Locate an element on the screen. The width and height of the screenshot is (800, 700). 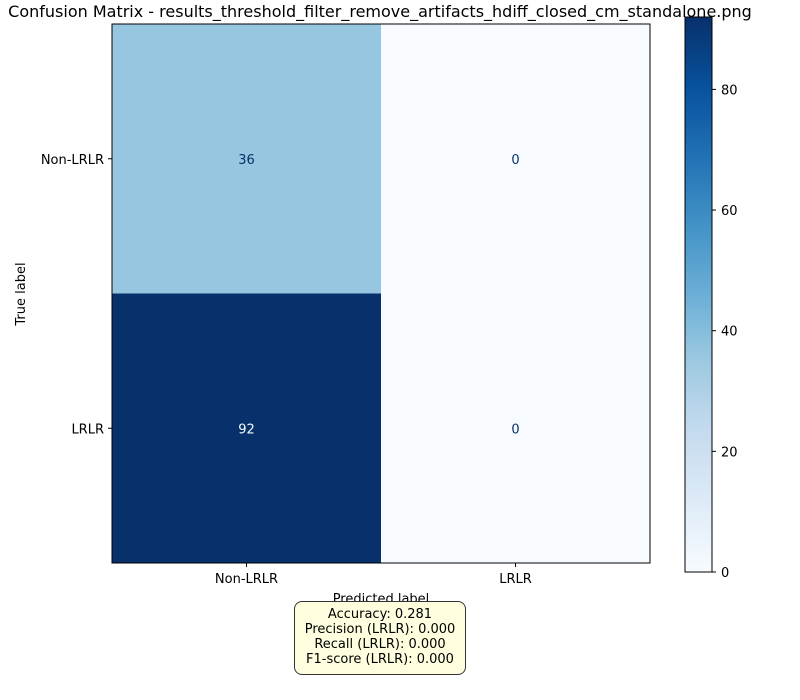
f1-score-text: F1-score (LRLR): 0.000 is located at coordinates (380, 659).